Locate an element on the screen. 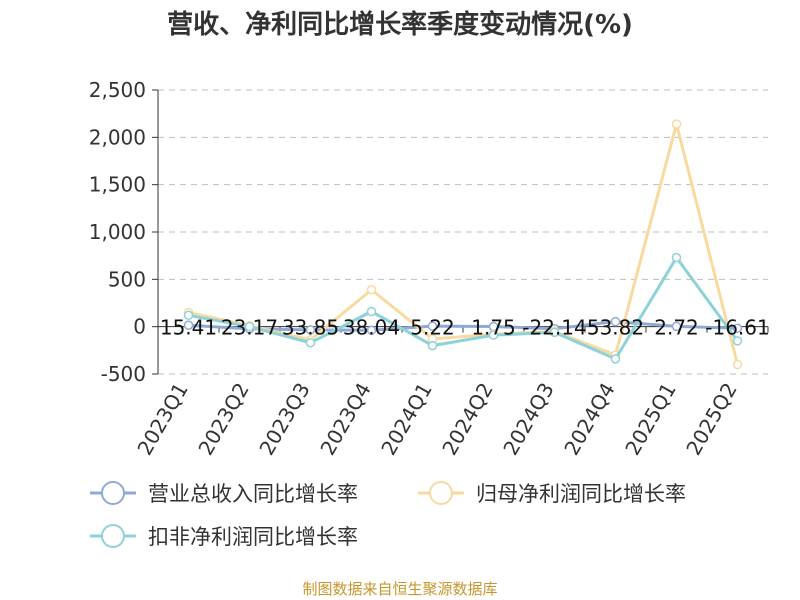 The height and width of the screenshot is (600, 800). legend-label: 营业总收入同比增长率 is located at coordinates (253, 494).